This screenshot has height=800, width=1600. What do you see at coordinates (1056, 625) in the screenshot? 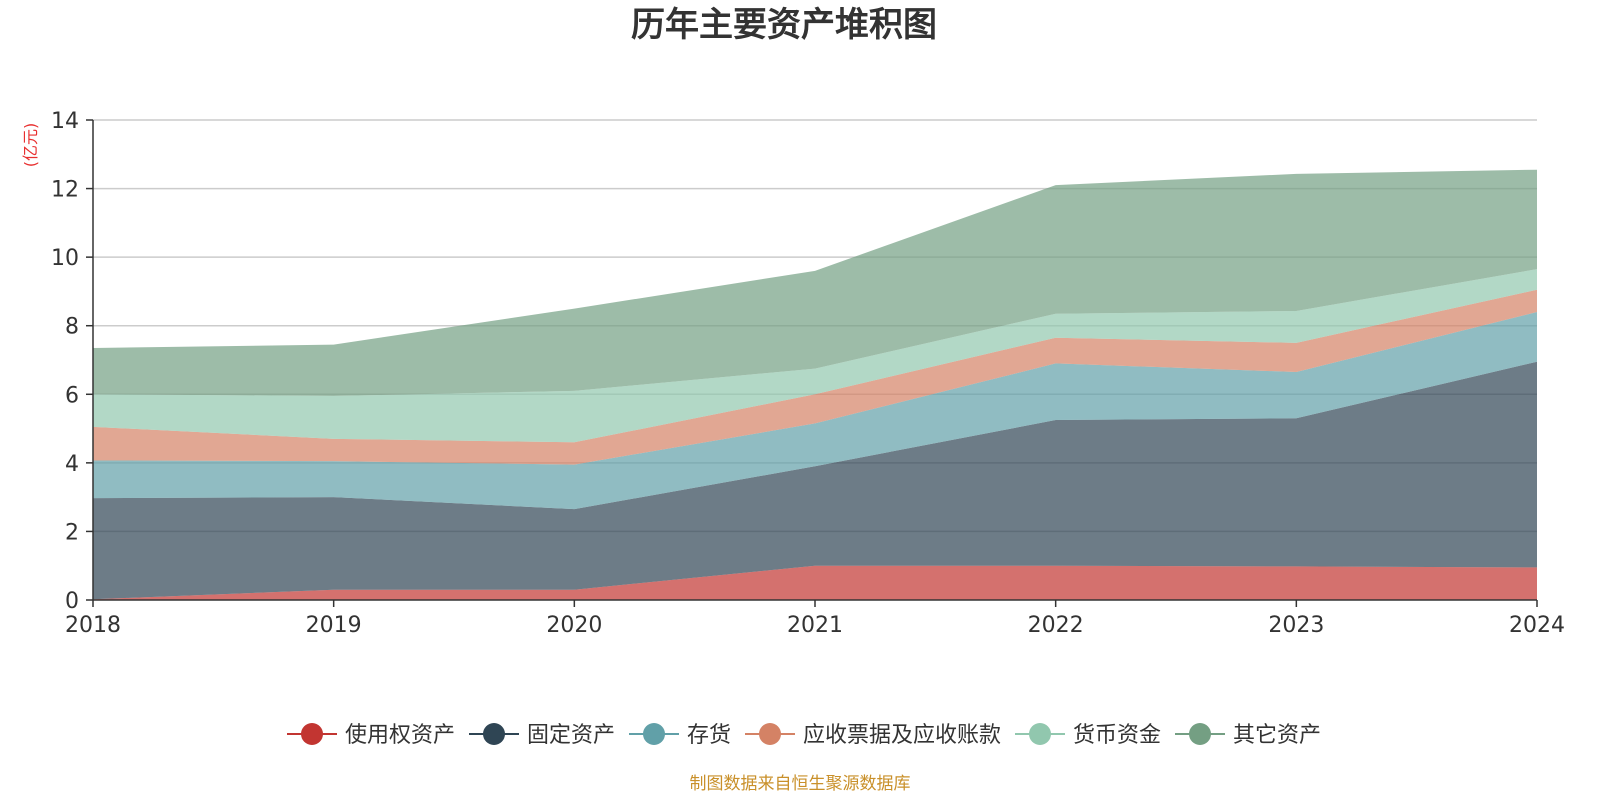
I see `x-tick-label: 2022` at bounding box center [1056, 625].